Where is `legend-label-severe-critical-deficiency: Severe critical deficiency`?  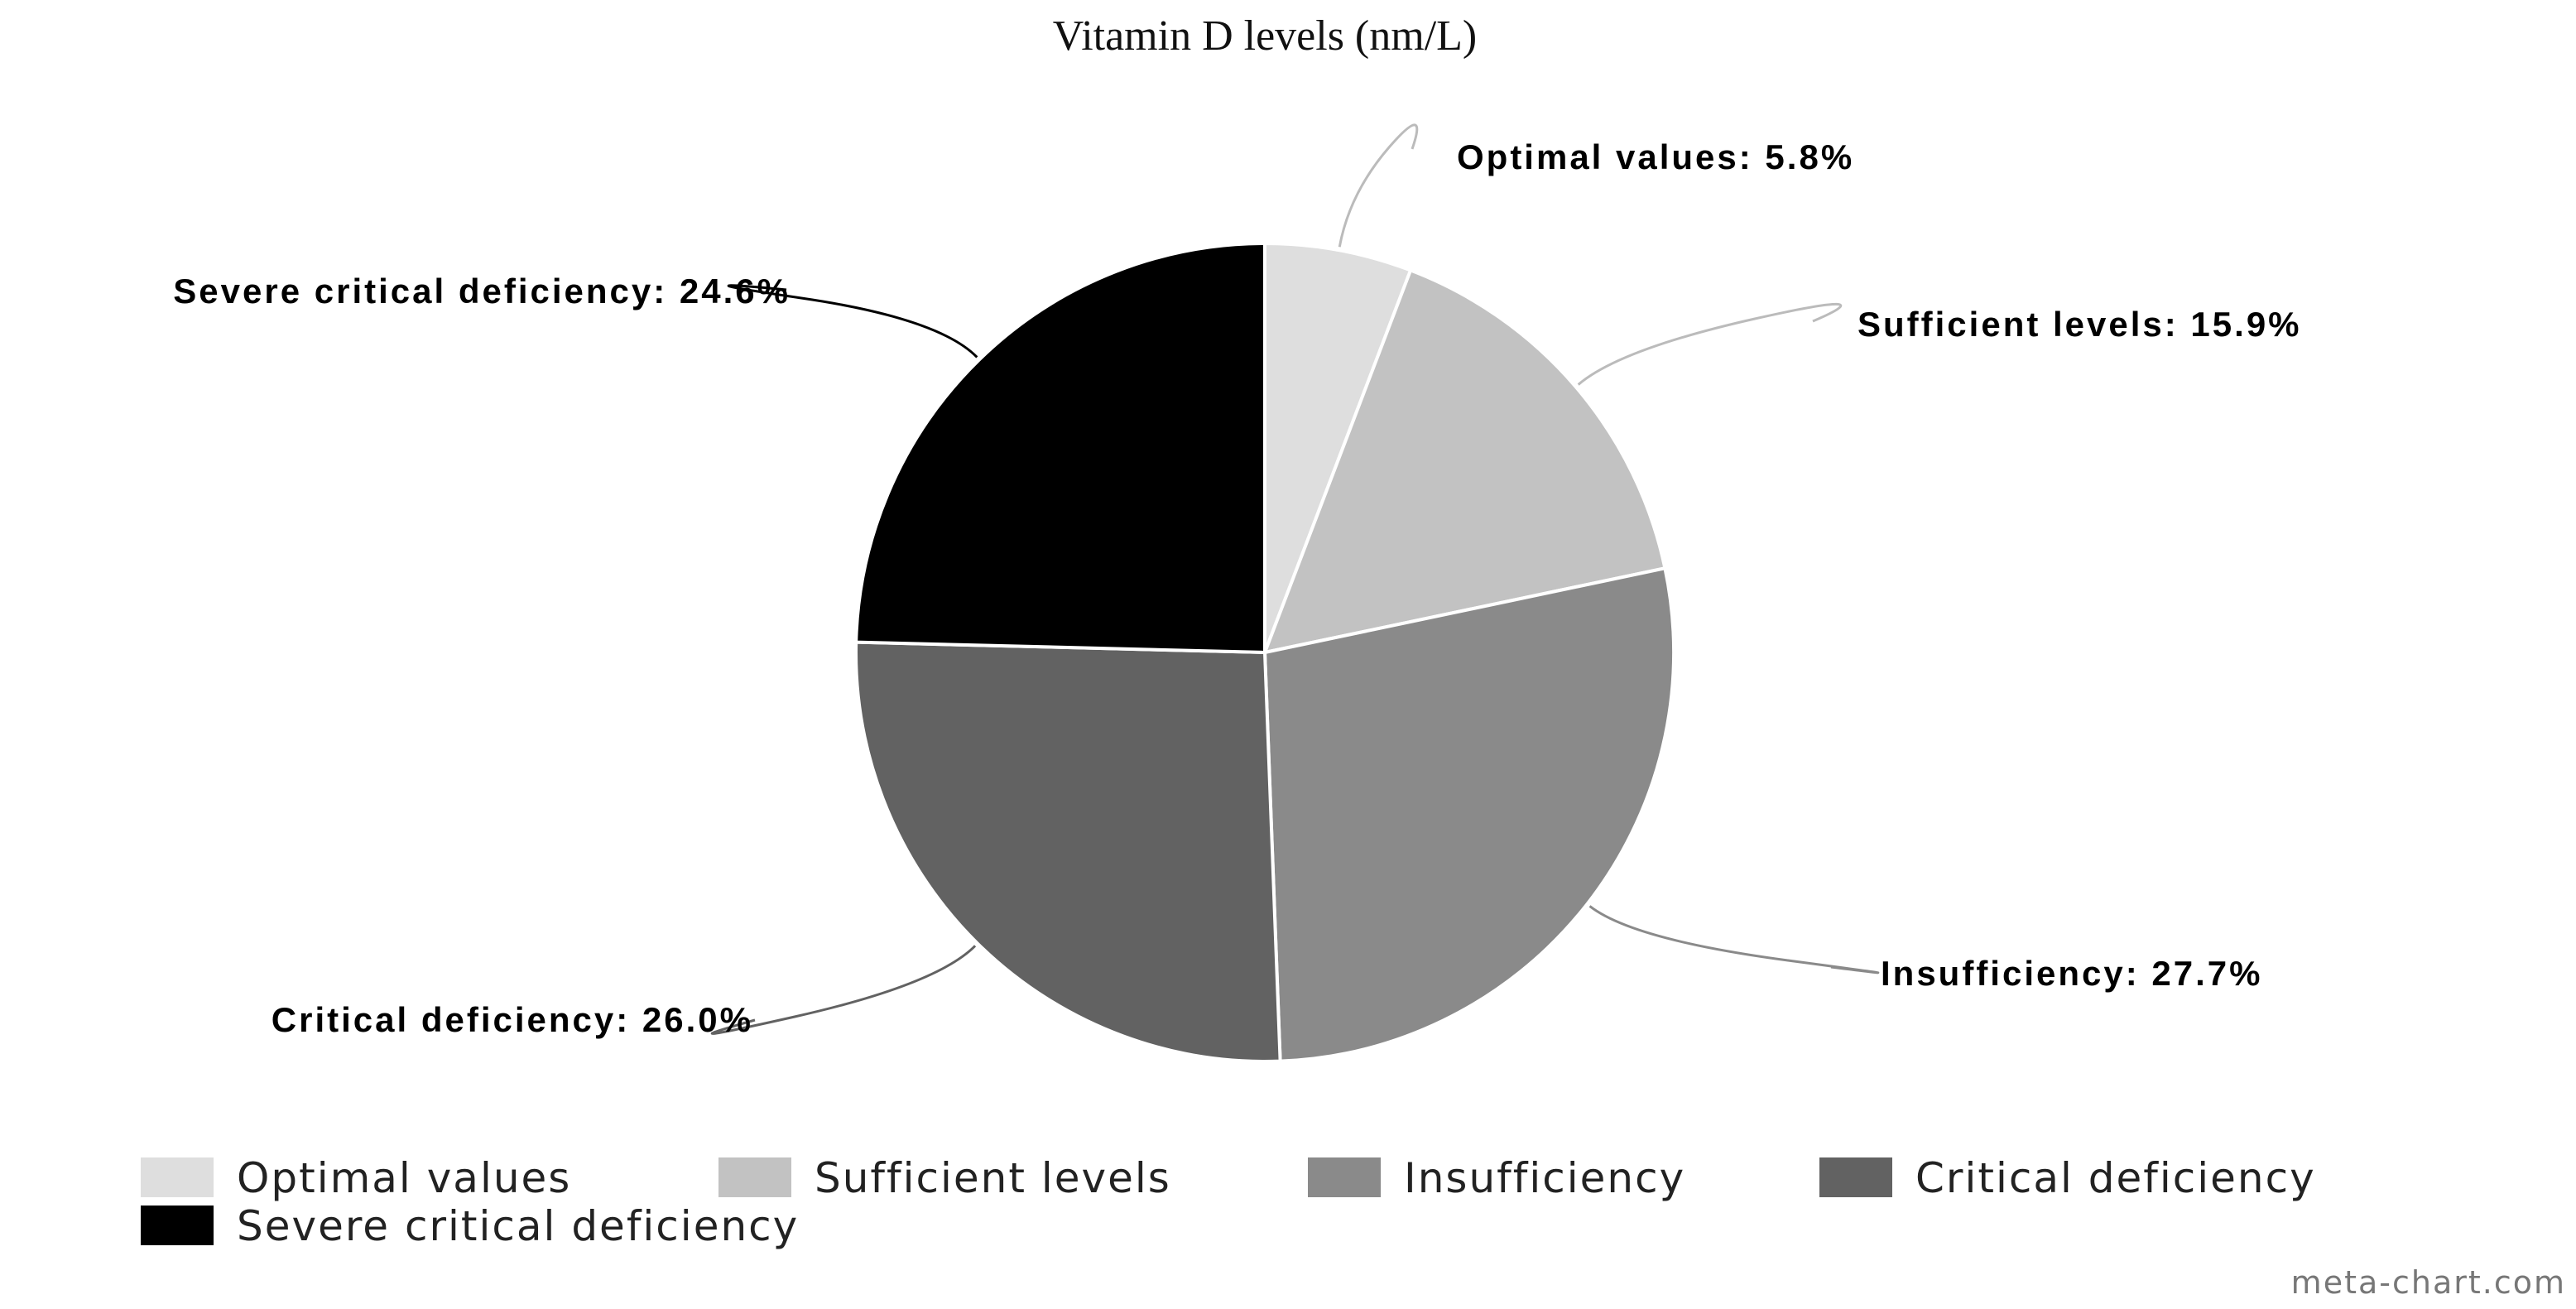
legend-label-severe-critical-deficiency: Severe critical deficiency is located at coordinates (518, 1226).